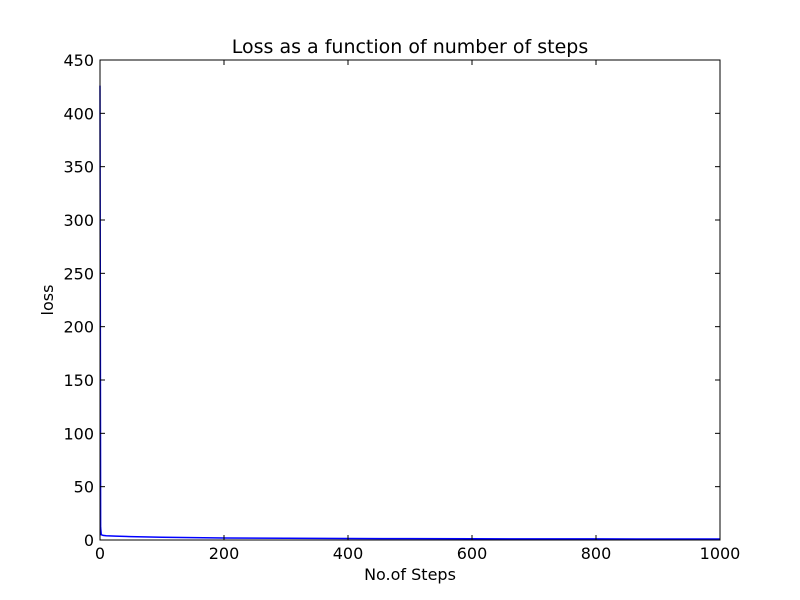 Image resolution: width=800 pixels, height=600 pixels. I want to click on x-tick-label: 1000, so click(720, 553).